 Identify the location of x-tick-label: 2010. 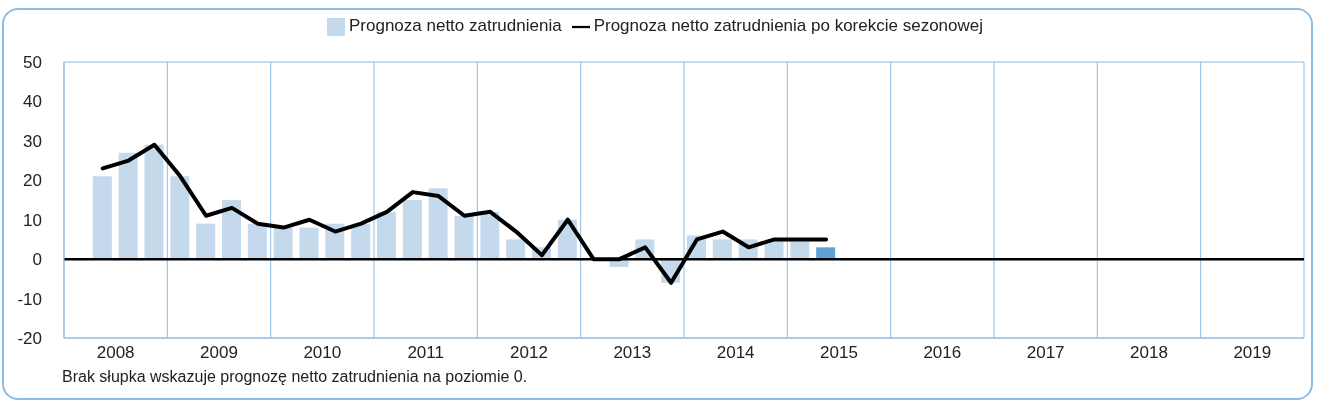
(322, 353).